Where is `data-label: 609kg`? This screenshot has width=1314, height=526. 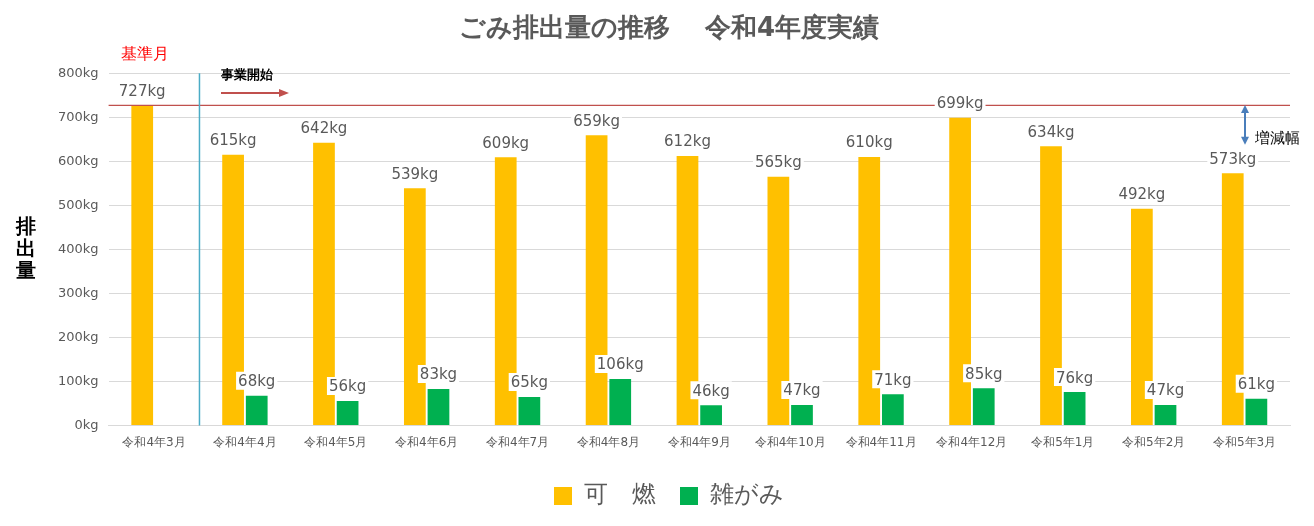
data-label: 609kg is located at coordinates (506, 142).